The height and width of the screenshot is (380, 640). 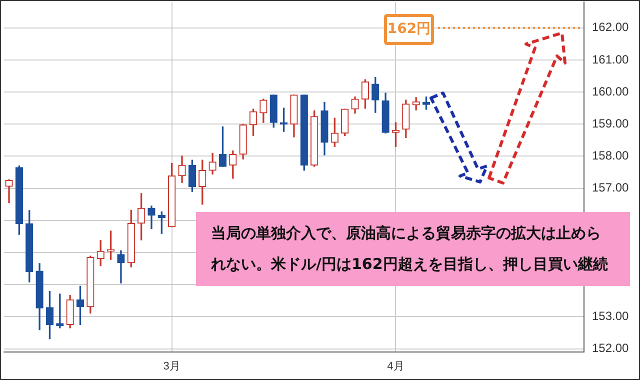 I want to click on y-tick-label: 159.00, so click(x=611, y=123).